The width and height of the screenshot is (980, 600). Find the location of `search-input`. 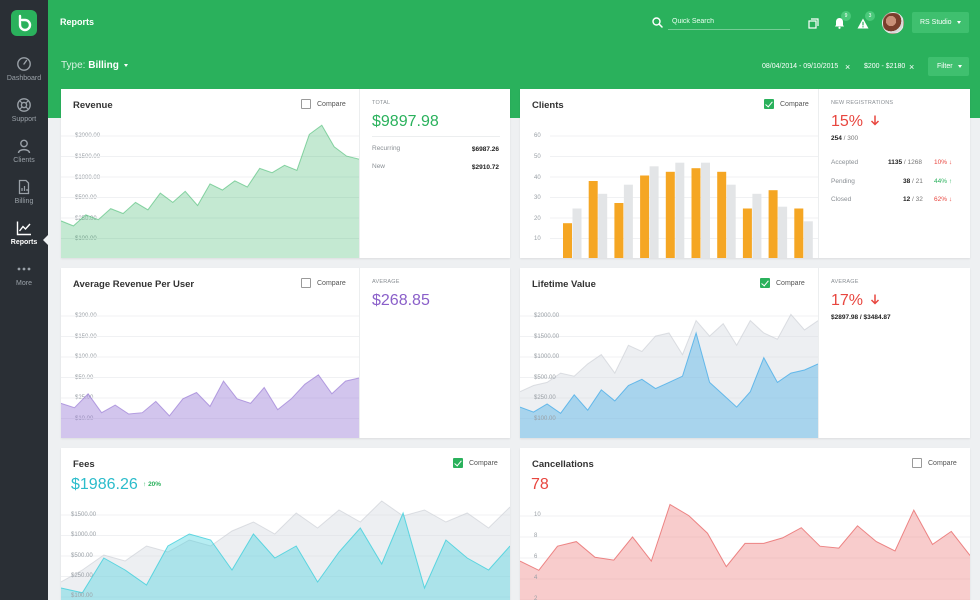

search-input is located at coordinates (729, 22).